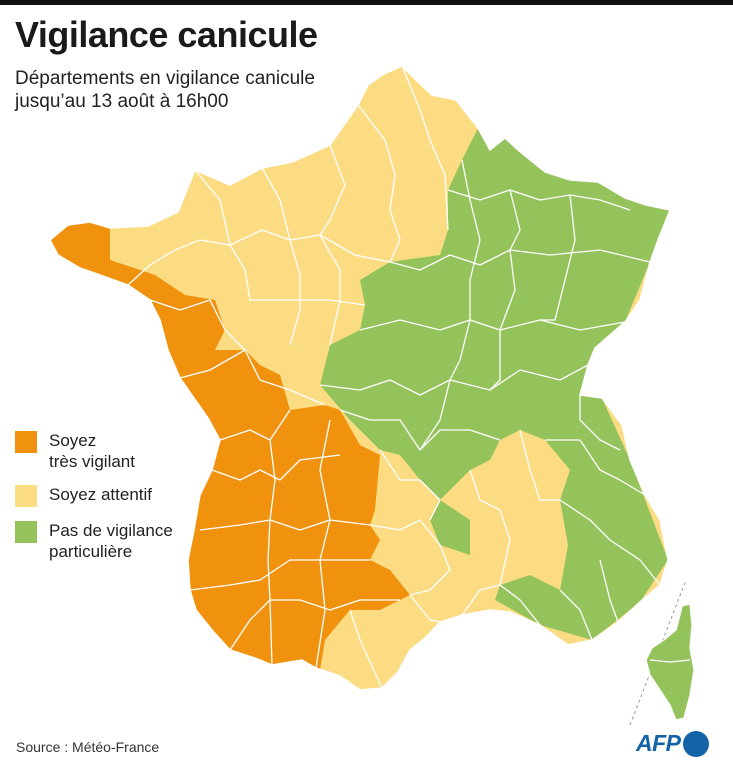 The height and width of the screenshot is (768, 733). Describe the element at coordinates (73, 440) in the screenshot. I see `legend-label-line: Soyez` at that location.